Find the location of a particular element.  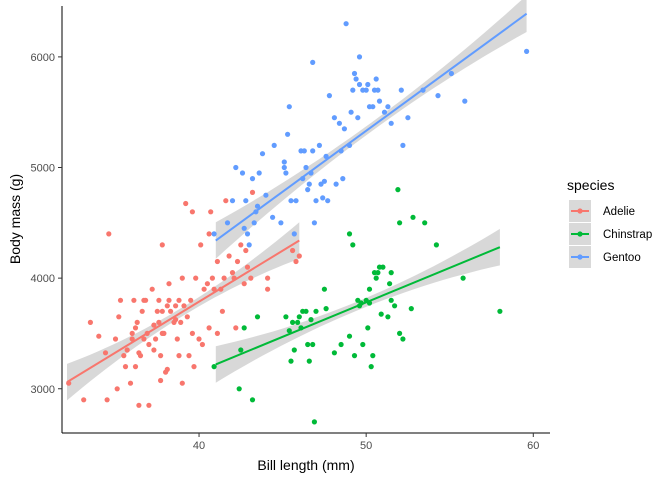

legend-items: Adelie Chinstrap Gentoo is located at coordinates (610, 234).